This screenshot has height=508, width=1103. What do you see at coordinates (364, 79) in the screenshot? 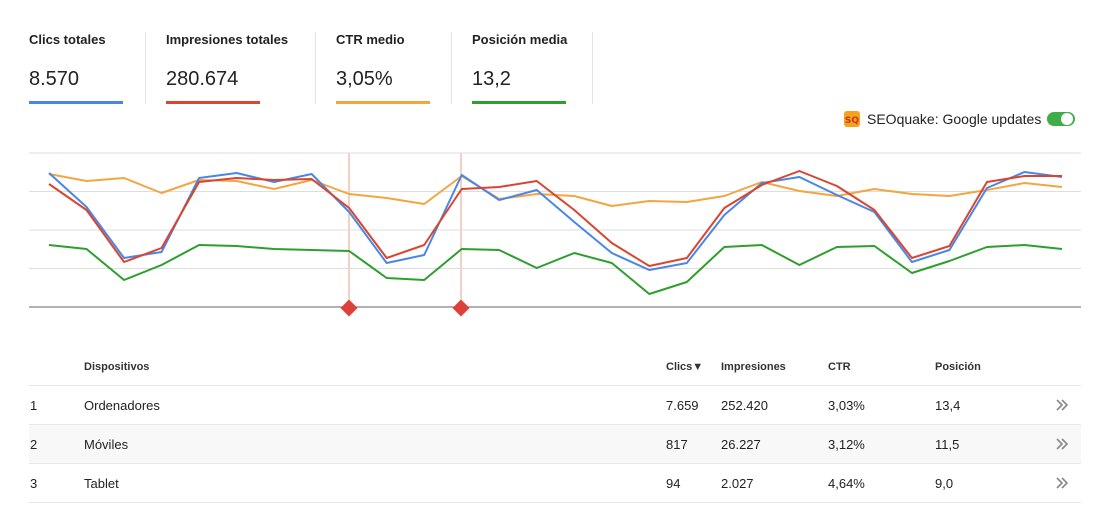
I see `metric-value: 3,05%` at bounding box center [364, 79].